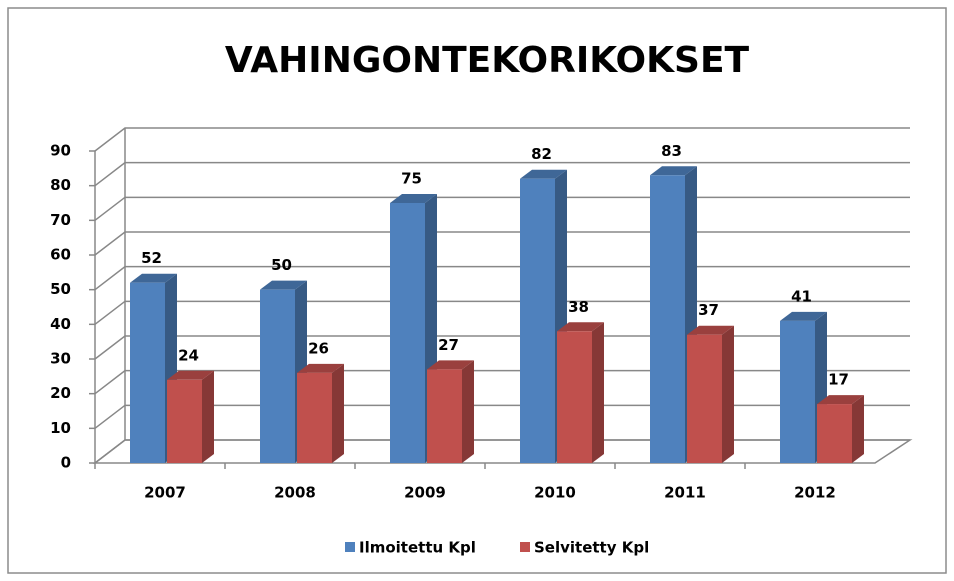 This screenshot has width=954, height=581. What do you see at coordinates (60, 289) in the screenshot?
I see `y-tick-label: 50` at bounding box center [60, 289].